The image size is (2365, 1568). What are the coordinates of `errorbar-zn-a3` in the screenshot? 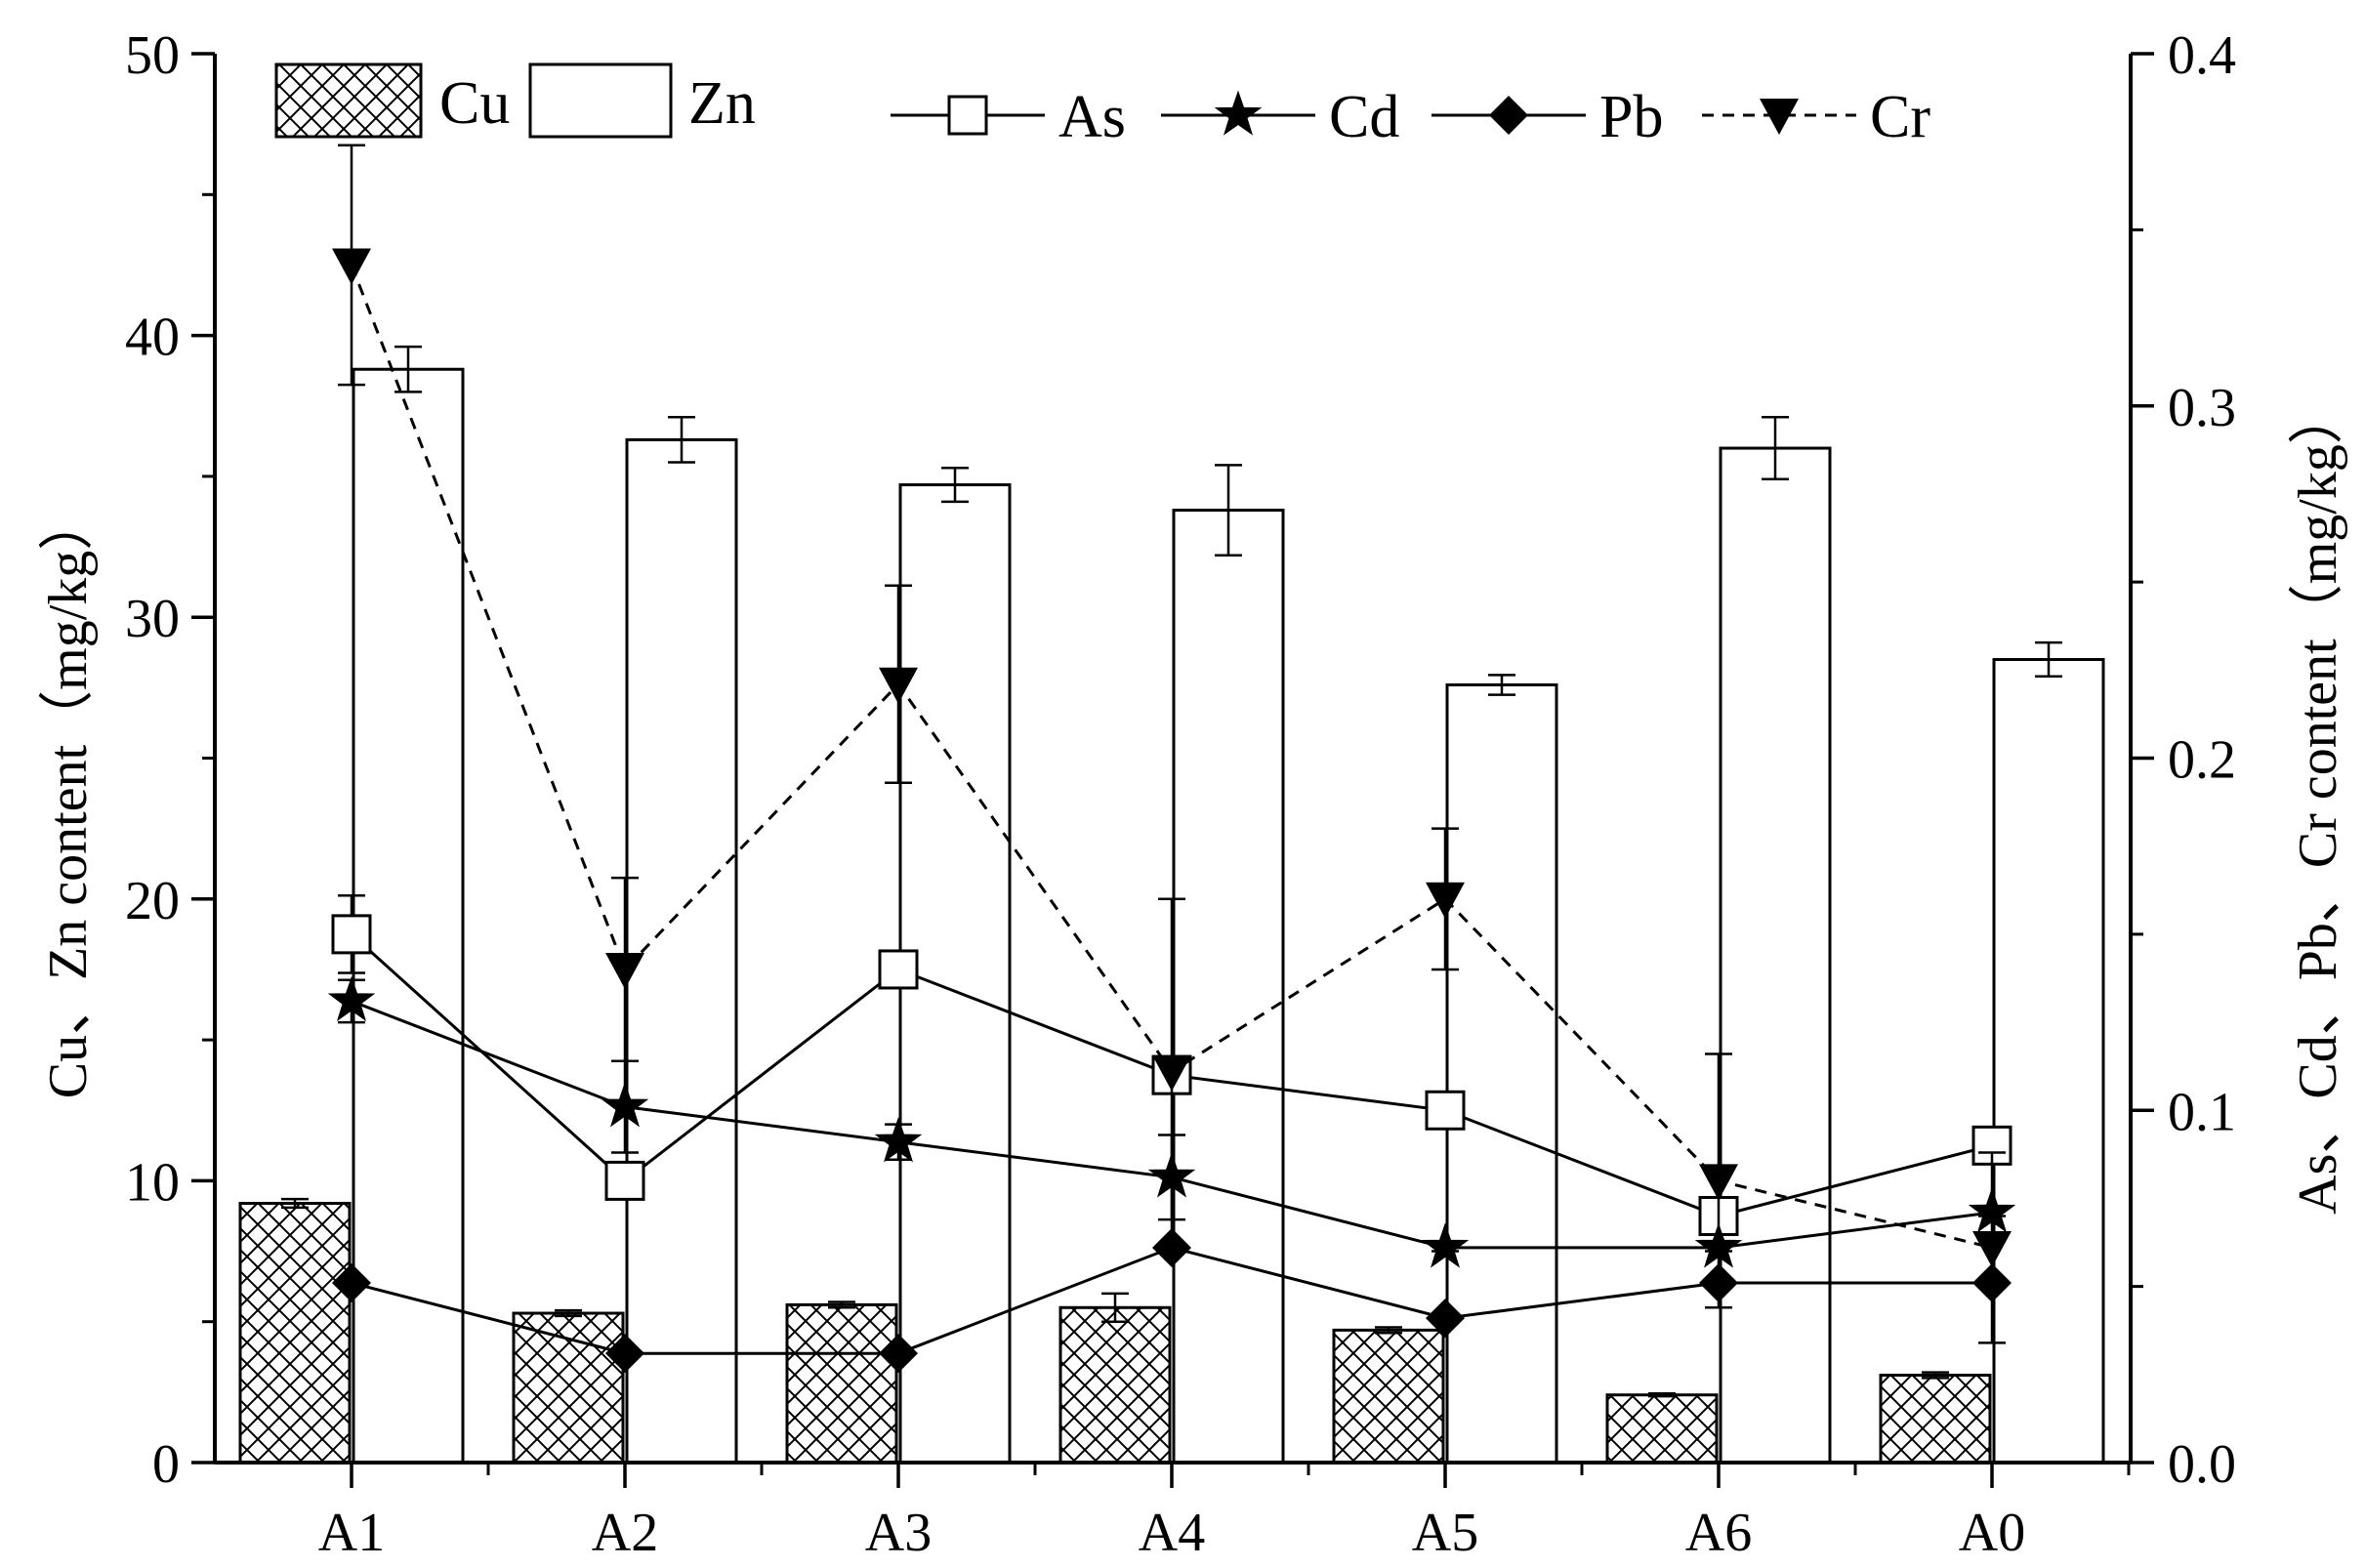 It's located at (955, 485).